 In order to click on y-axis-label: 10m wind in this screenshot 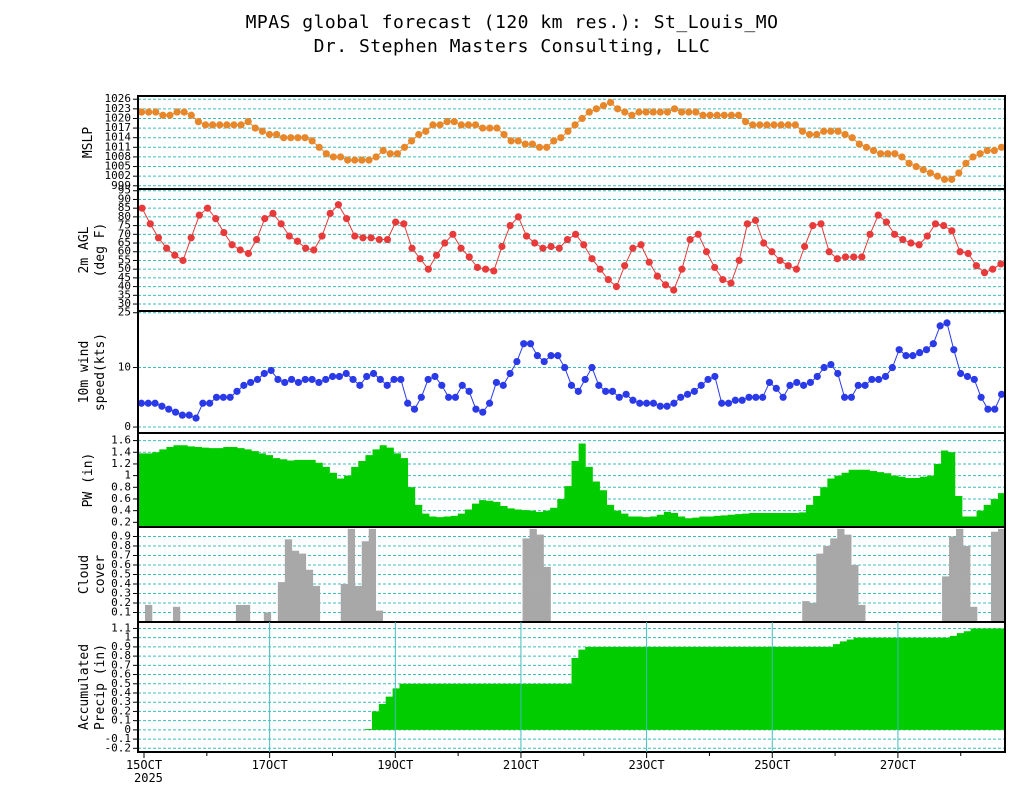, I will do `click(84, 372)`.